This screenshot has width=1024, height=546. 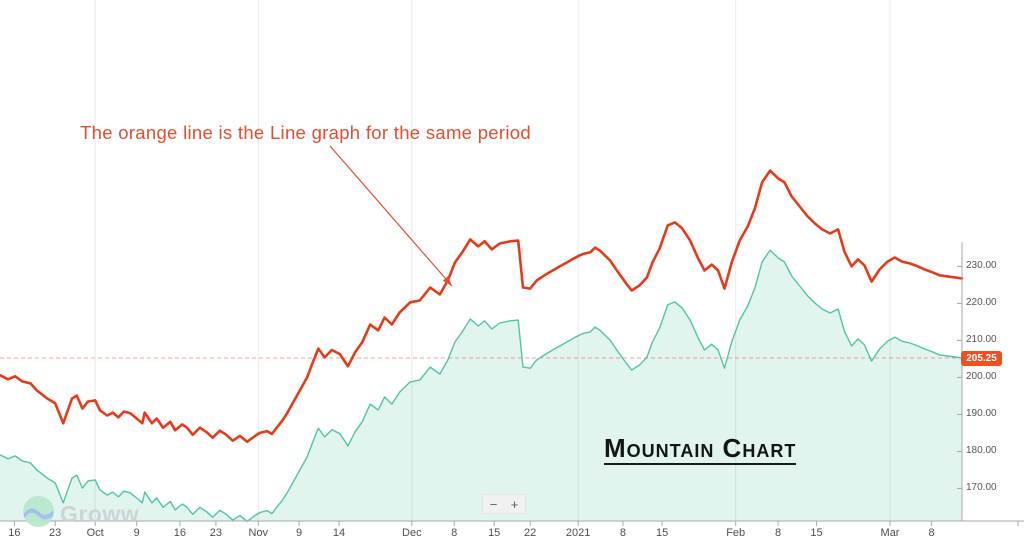 I want to click on zoom-in-button: +, so click(x=515, y=504).